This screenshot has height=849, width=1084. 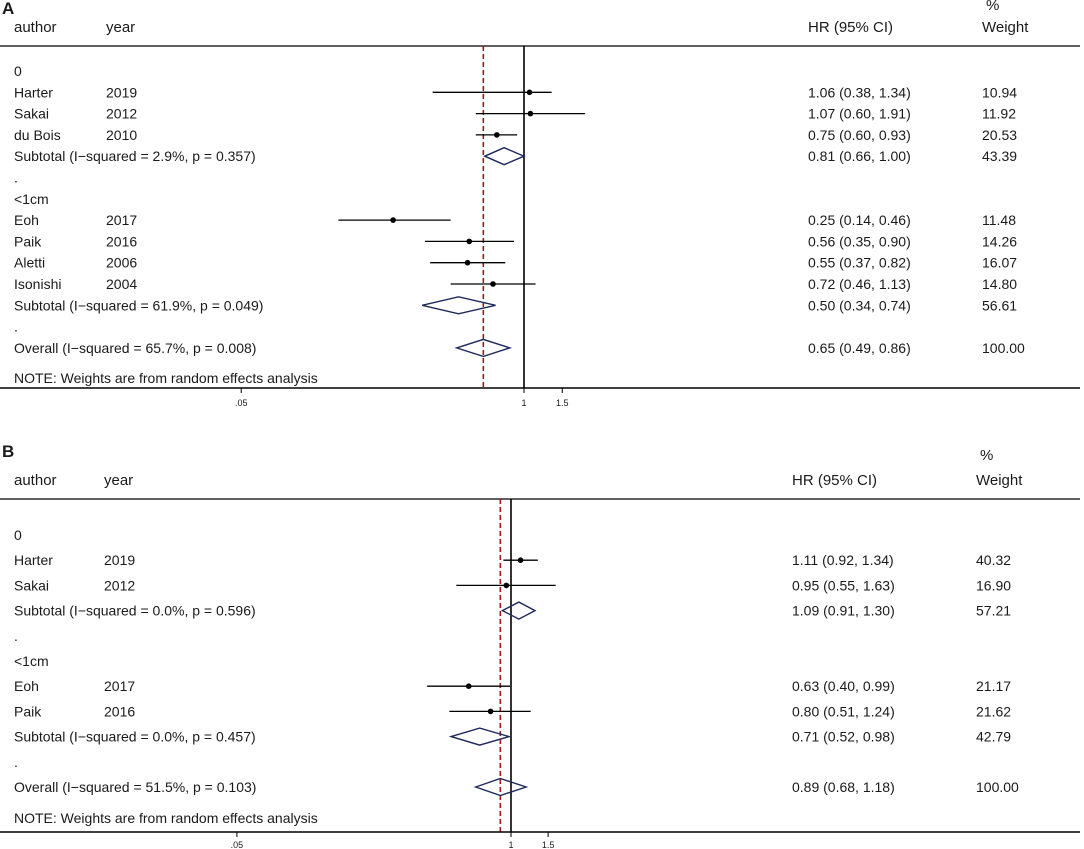 I want to click on hr-ci-value: 1.11 (0.92, 1.34), so click(x=843, y=560).